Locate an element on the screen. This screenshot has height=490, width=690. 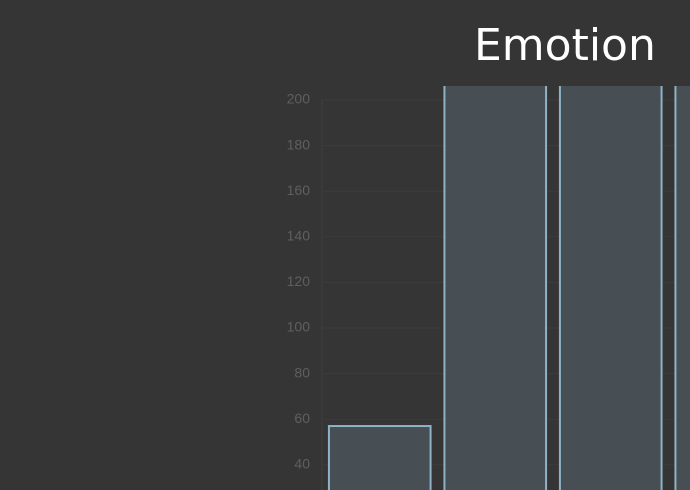
chart-title: Emotion is located at coordinates (565, 45).